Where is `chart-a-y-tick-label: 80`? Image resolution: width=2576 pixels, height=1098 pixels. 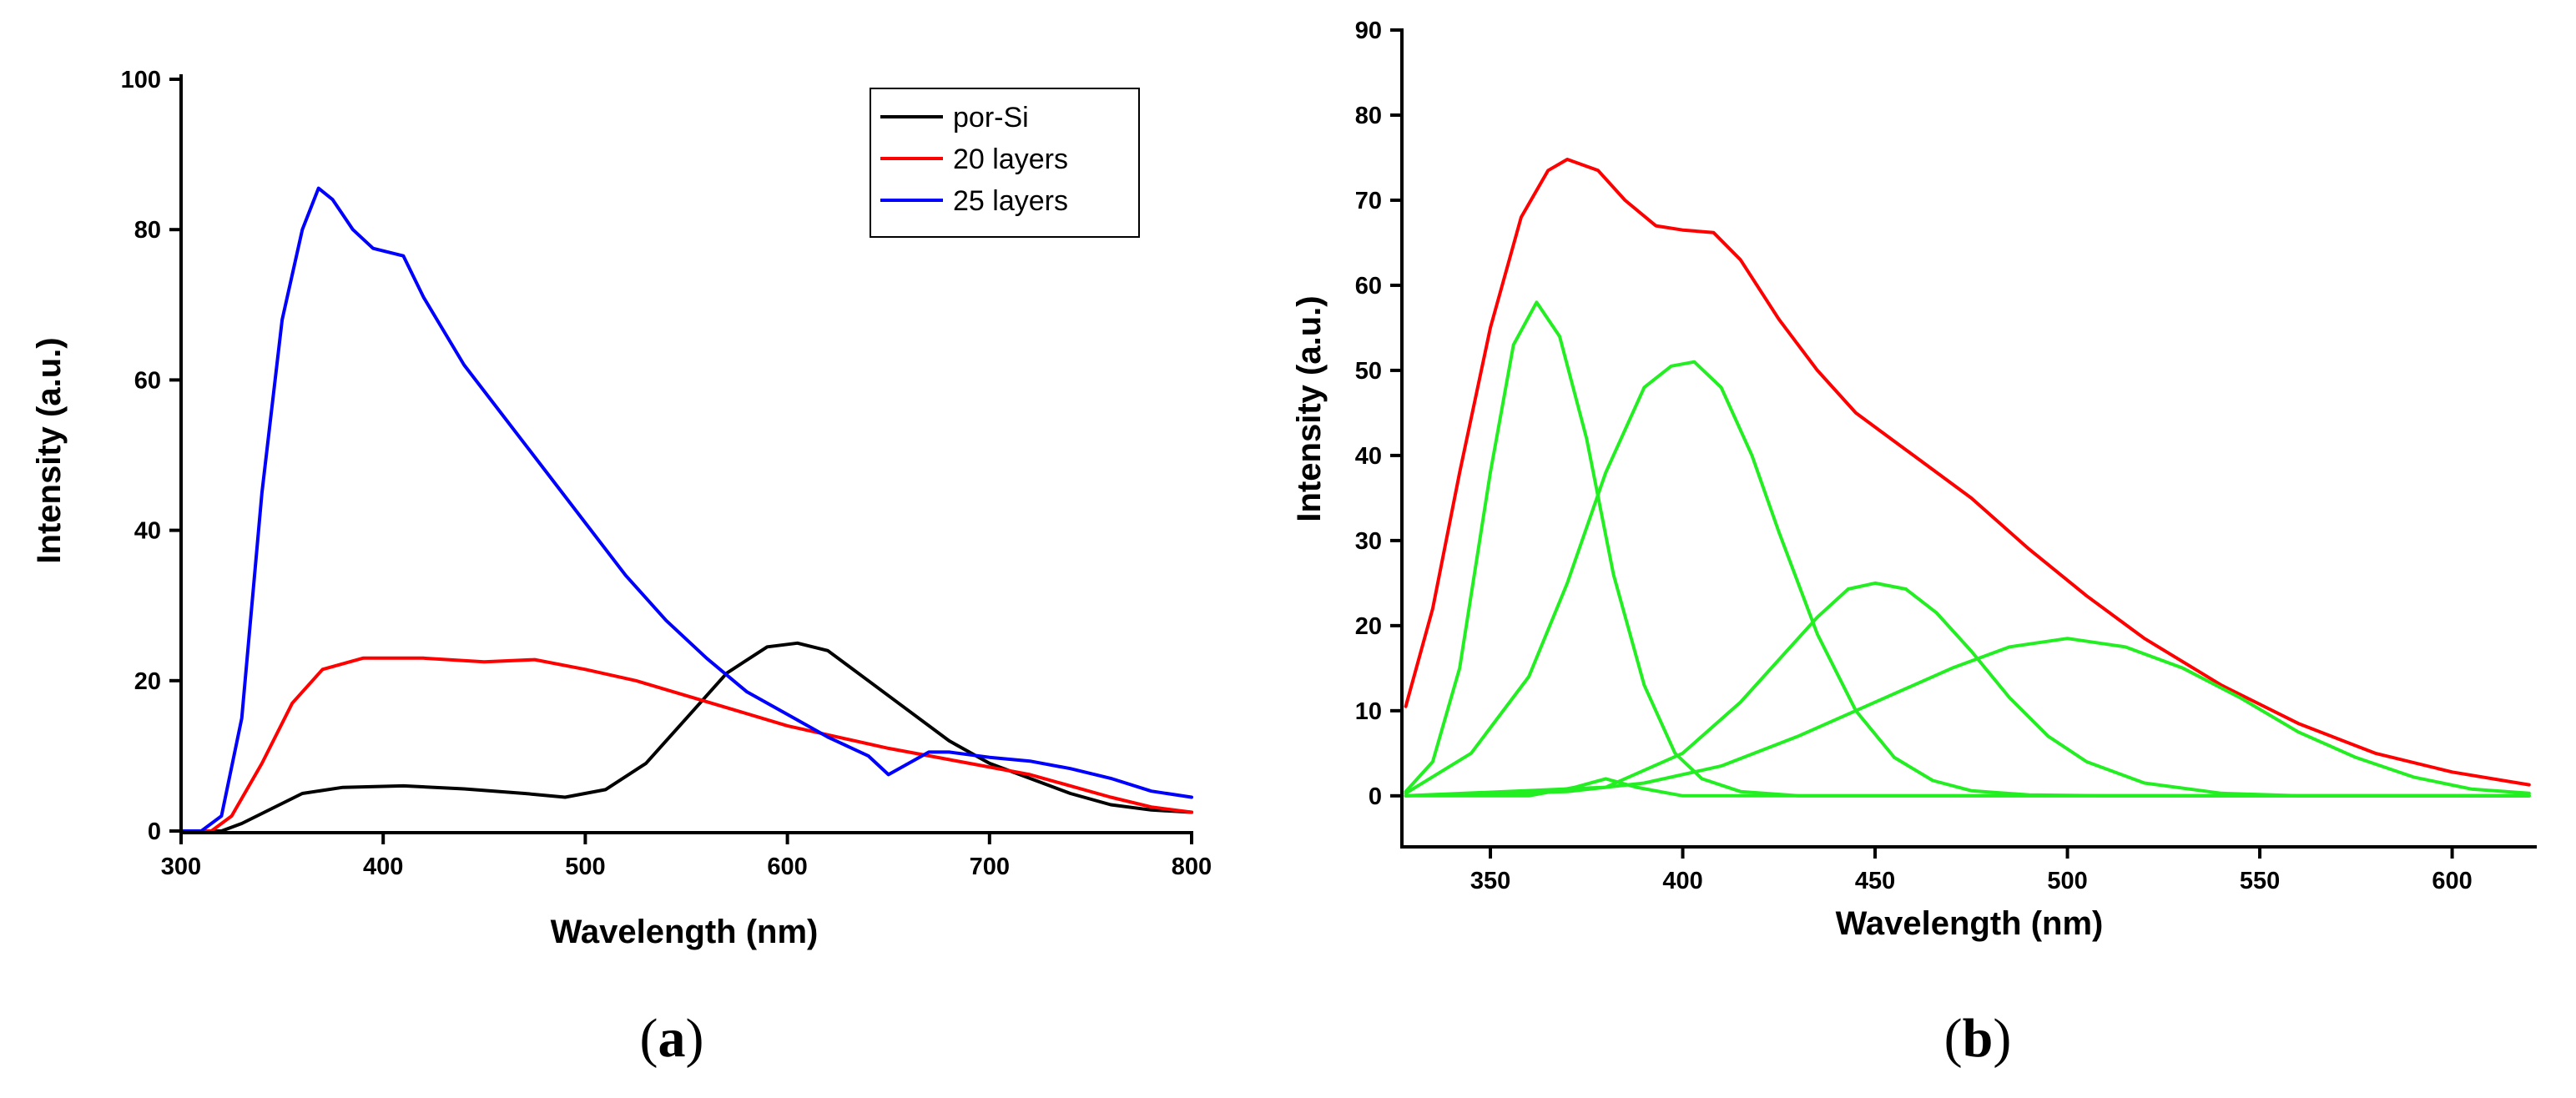
chart-a-y-tick-label: 80 is located at coordinates (147, 230).